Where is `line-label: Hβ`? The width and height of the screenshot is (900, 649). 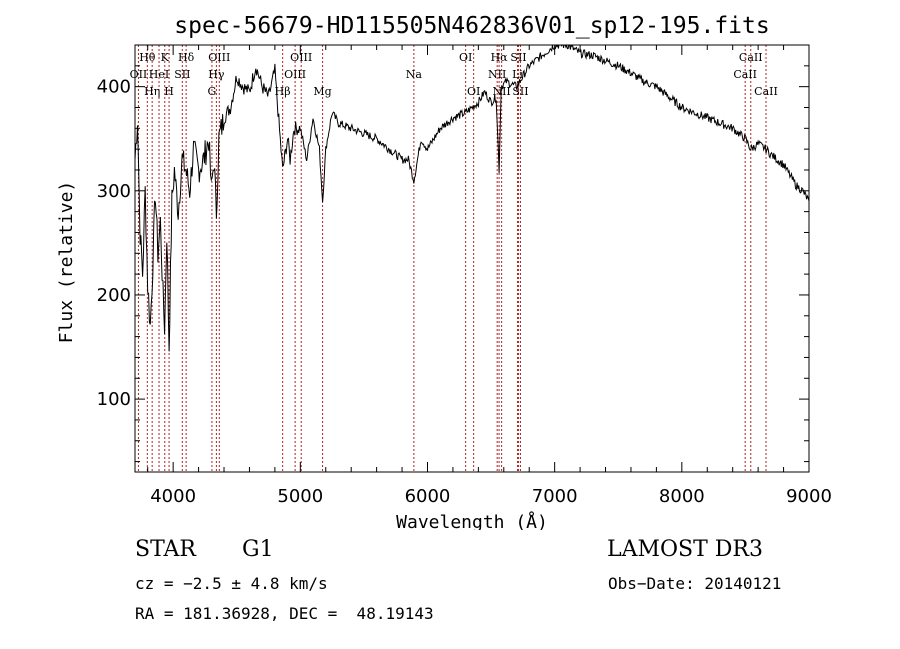 line-label: Hβ is located at coordinates (283, 91).